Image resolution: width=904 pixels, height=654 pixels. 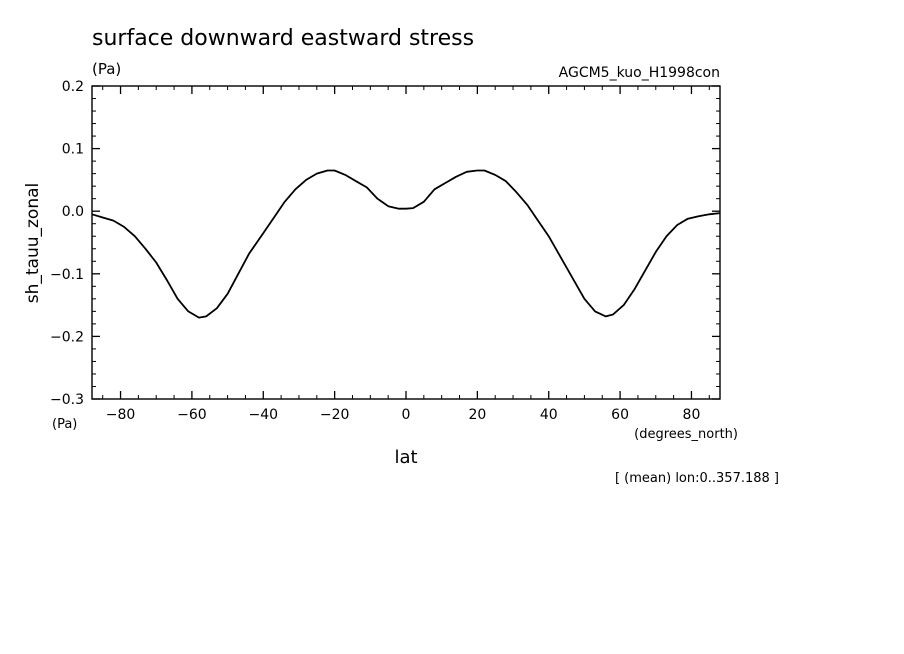 What do you see at coordinates (283, 38) in the screenshot?
I see `chart-title: surface downward eastward stress` at bounding box center [283, 38].